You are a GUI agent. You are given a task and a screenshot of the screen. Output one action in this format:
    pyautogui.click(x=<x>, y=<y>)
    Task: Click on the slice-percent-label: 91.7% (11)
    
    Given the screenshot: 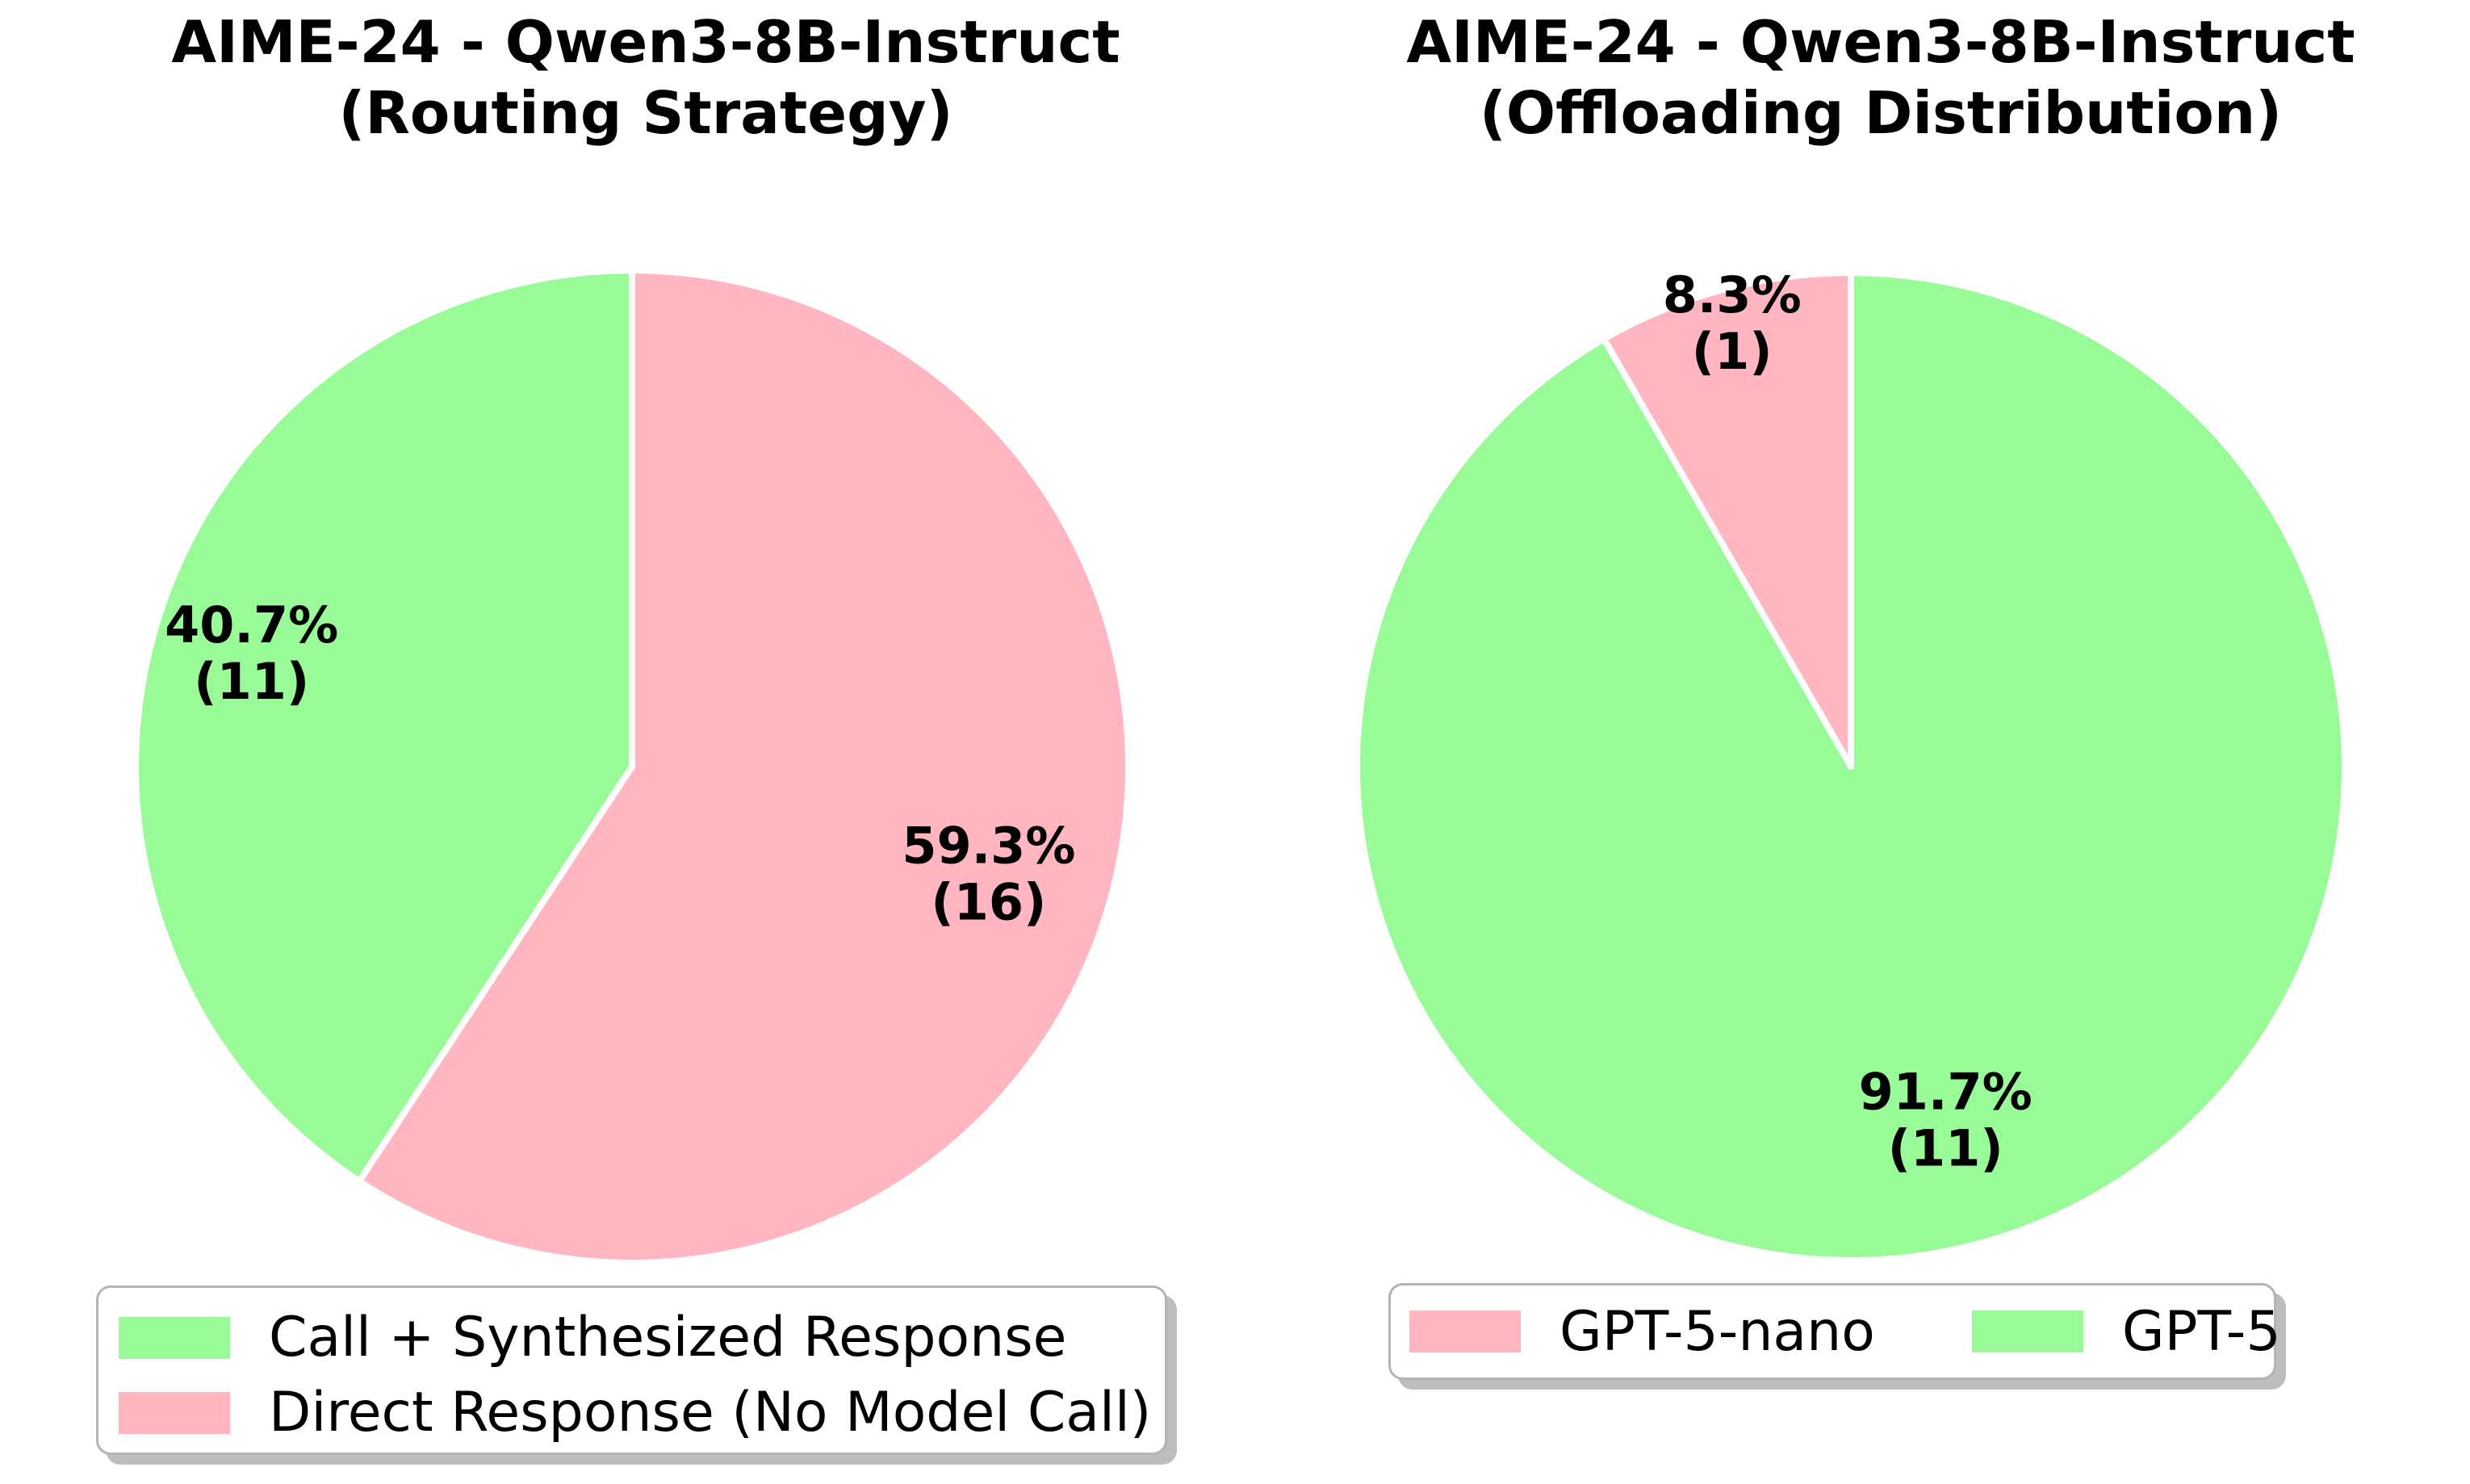 What is the action you would take?
    pyautogui.click(x=1946, y=1119)
    